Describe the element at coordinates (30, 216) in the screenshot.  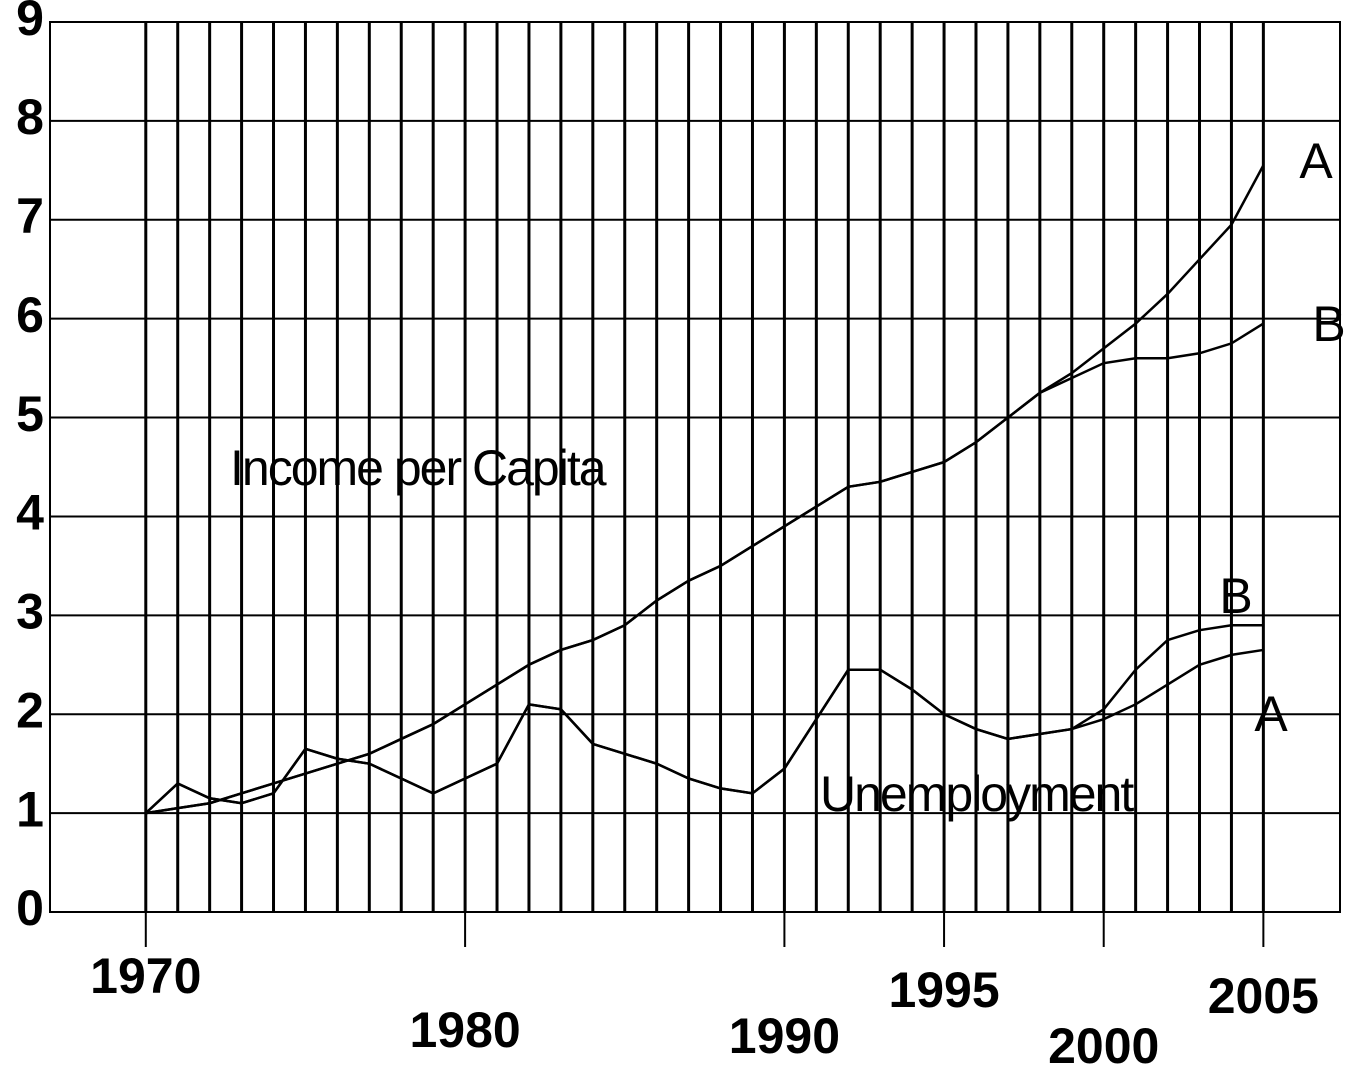
I see `y-tick-label: 7` at that location.